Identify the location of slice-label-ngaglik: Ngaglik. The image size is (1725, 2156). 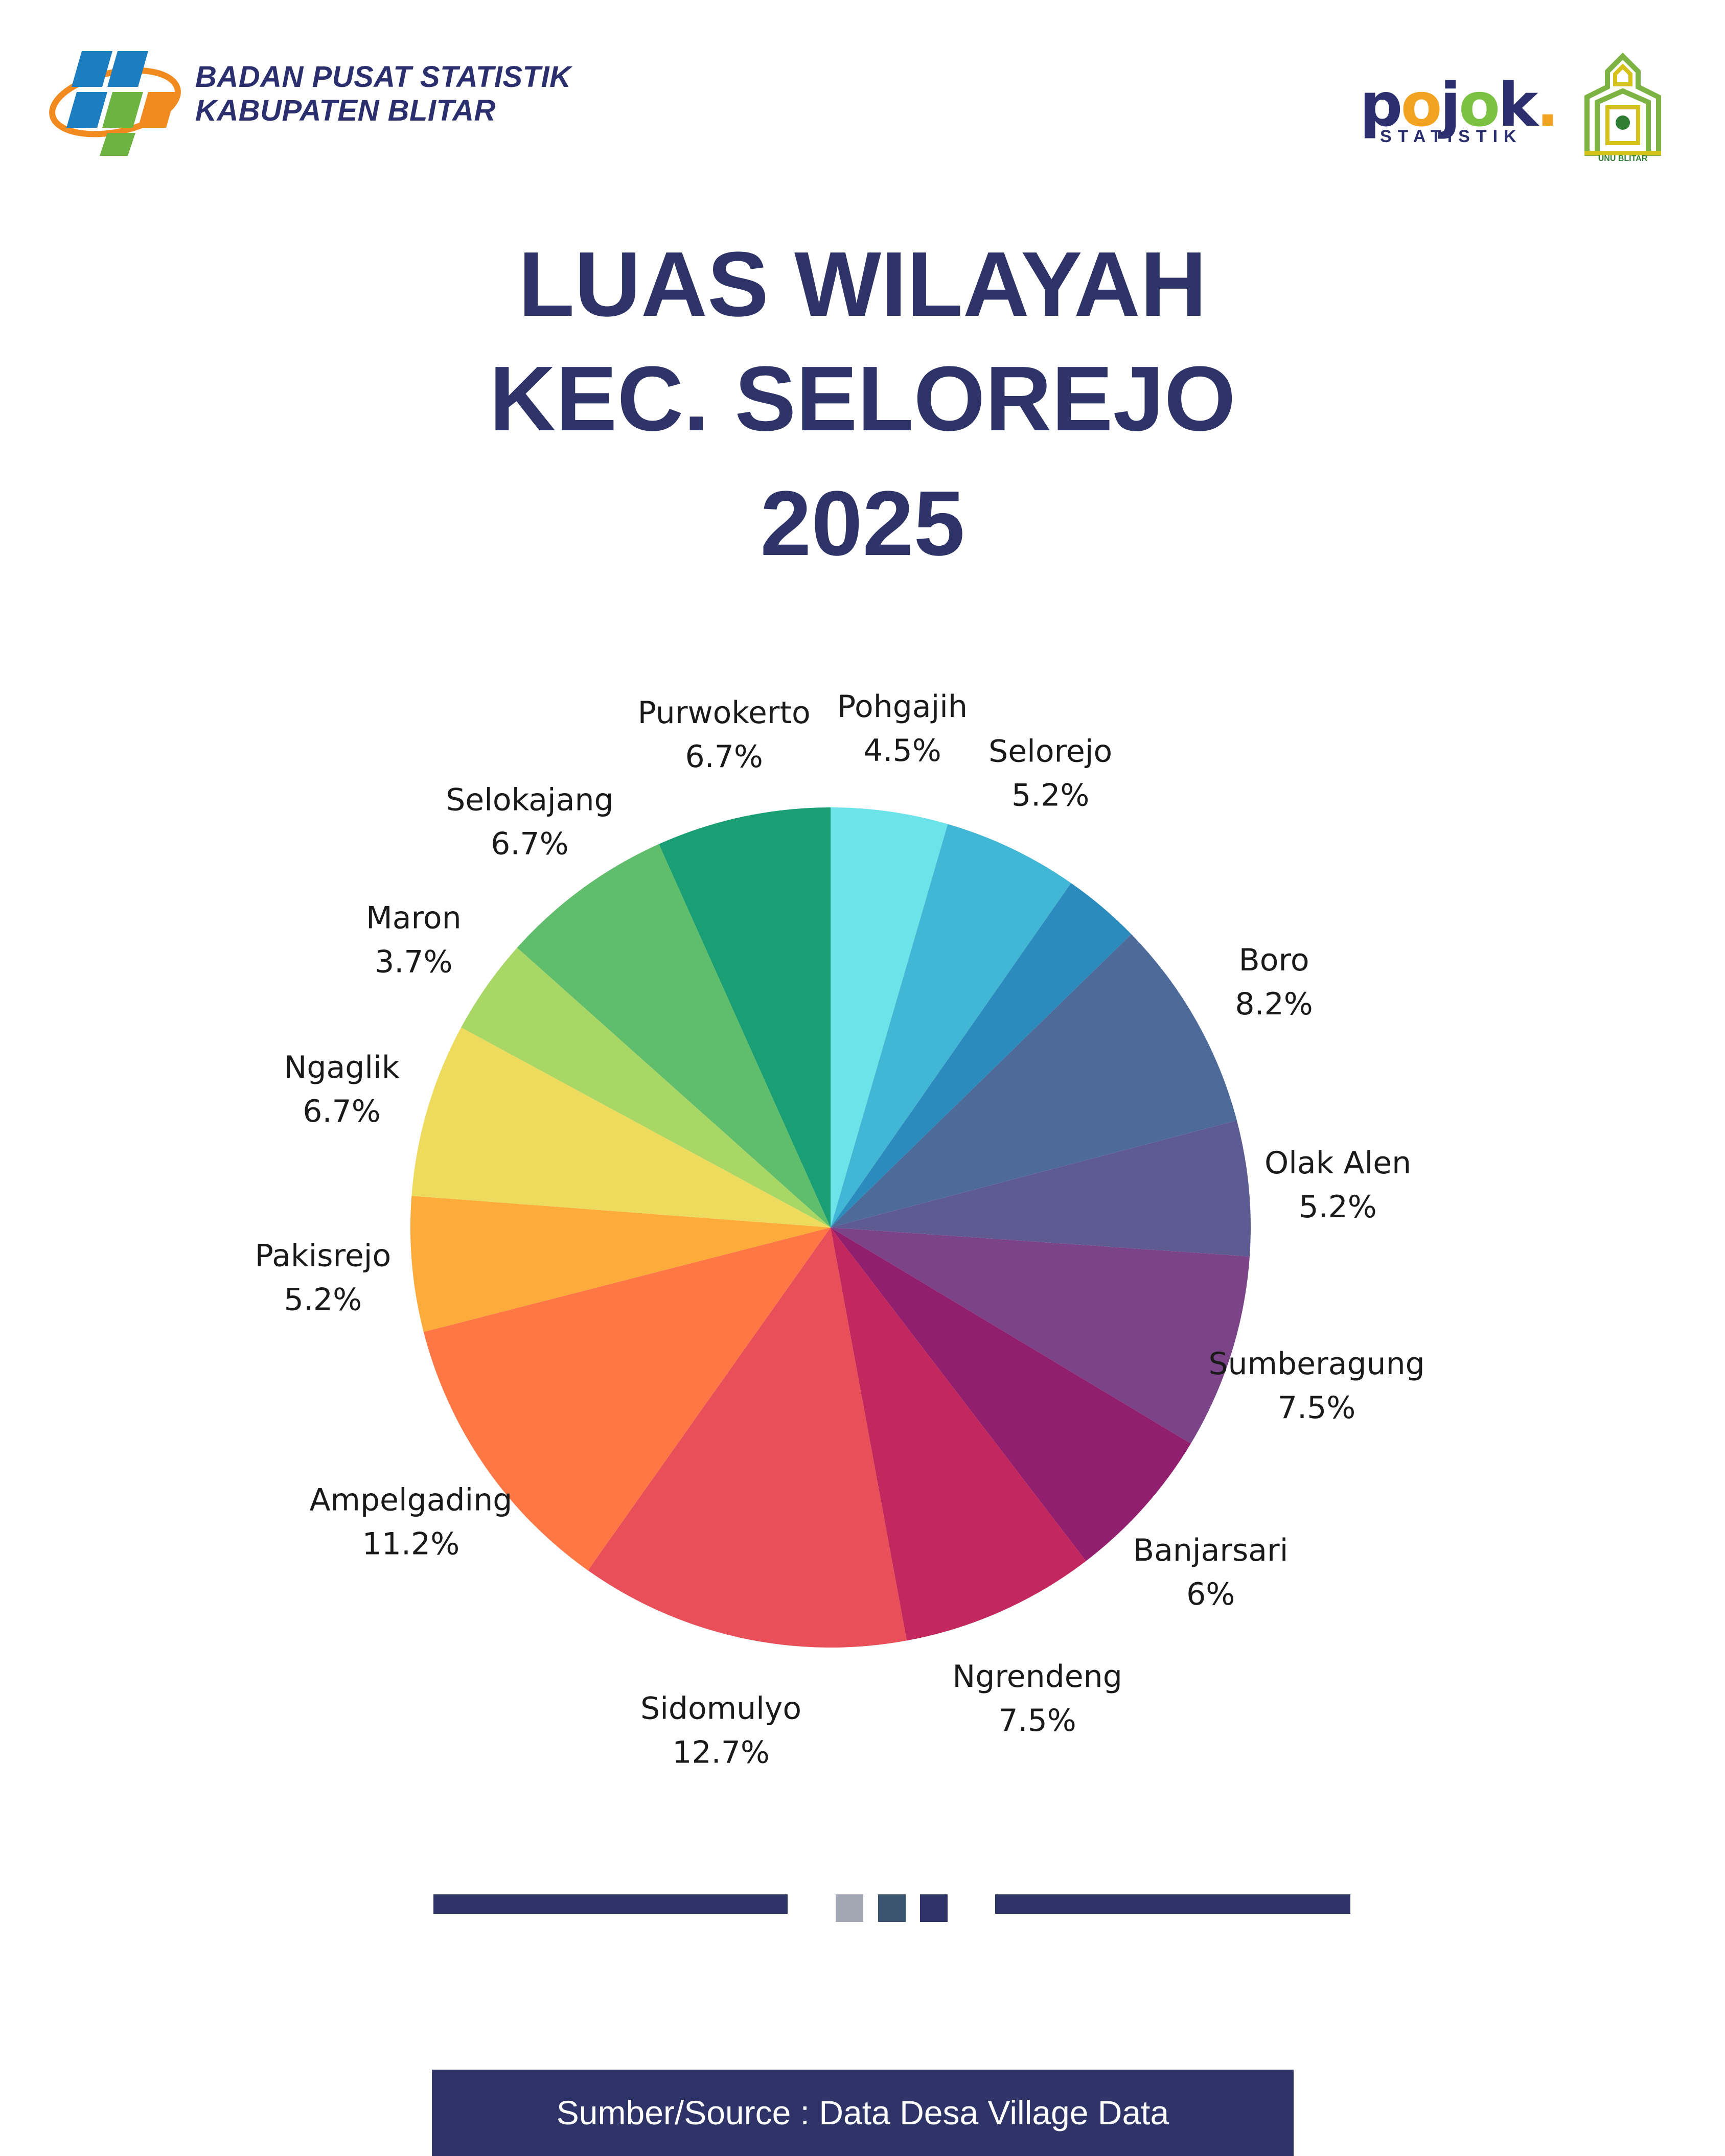
(342, 1068).